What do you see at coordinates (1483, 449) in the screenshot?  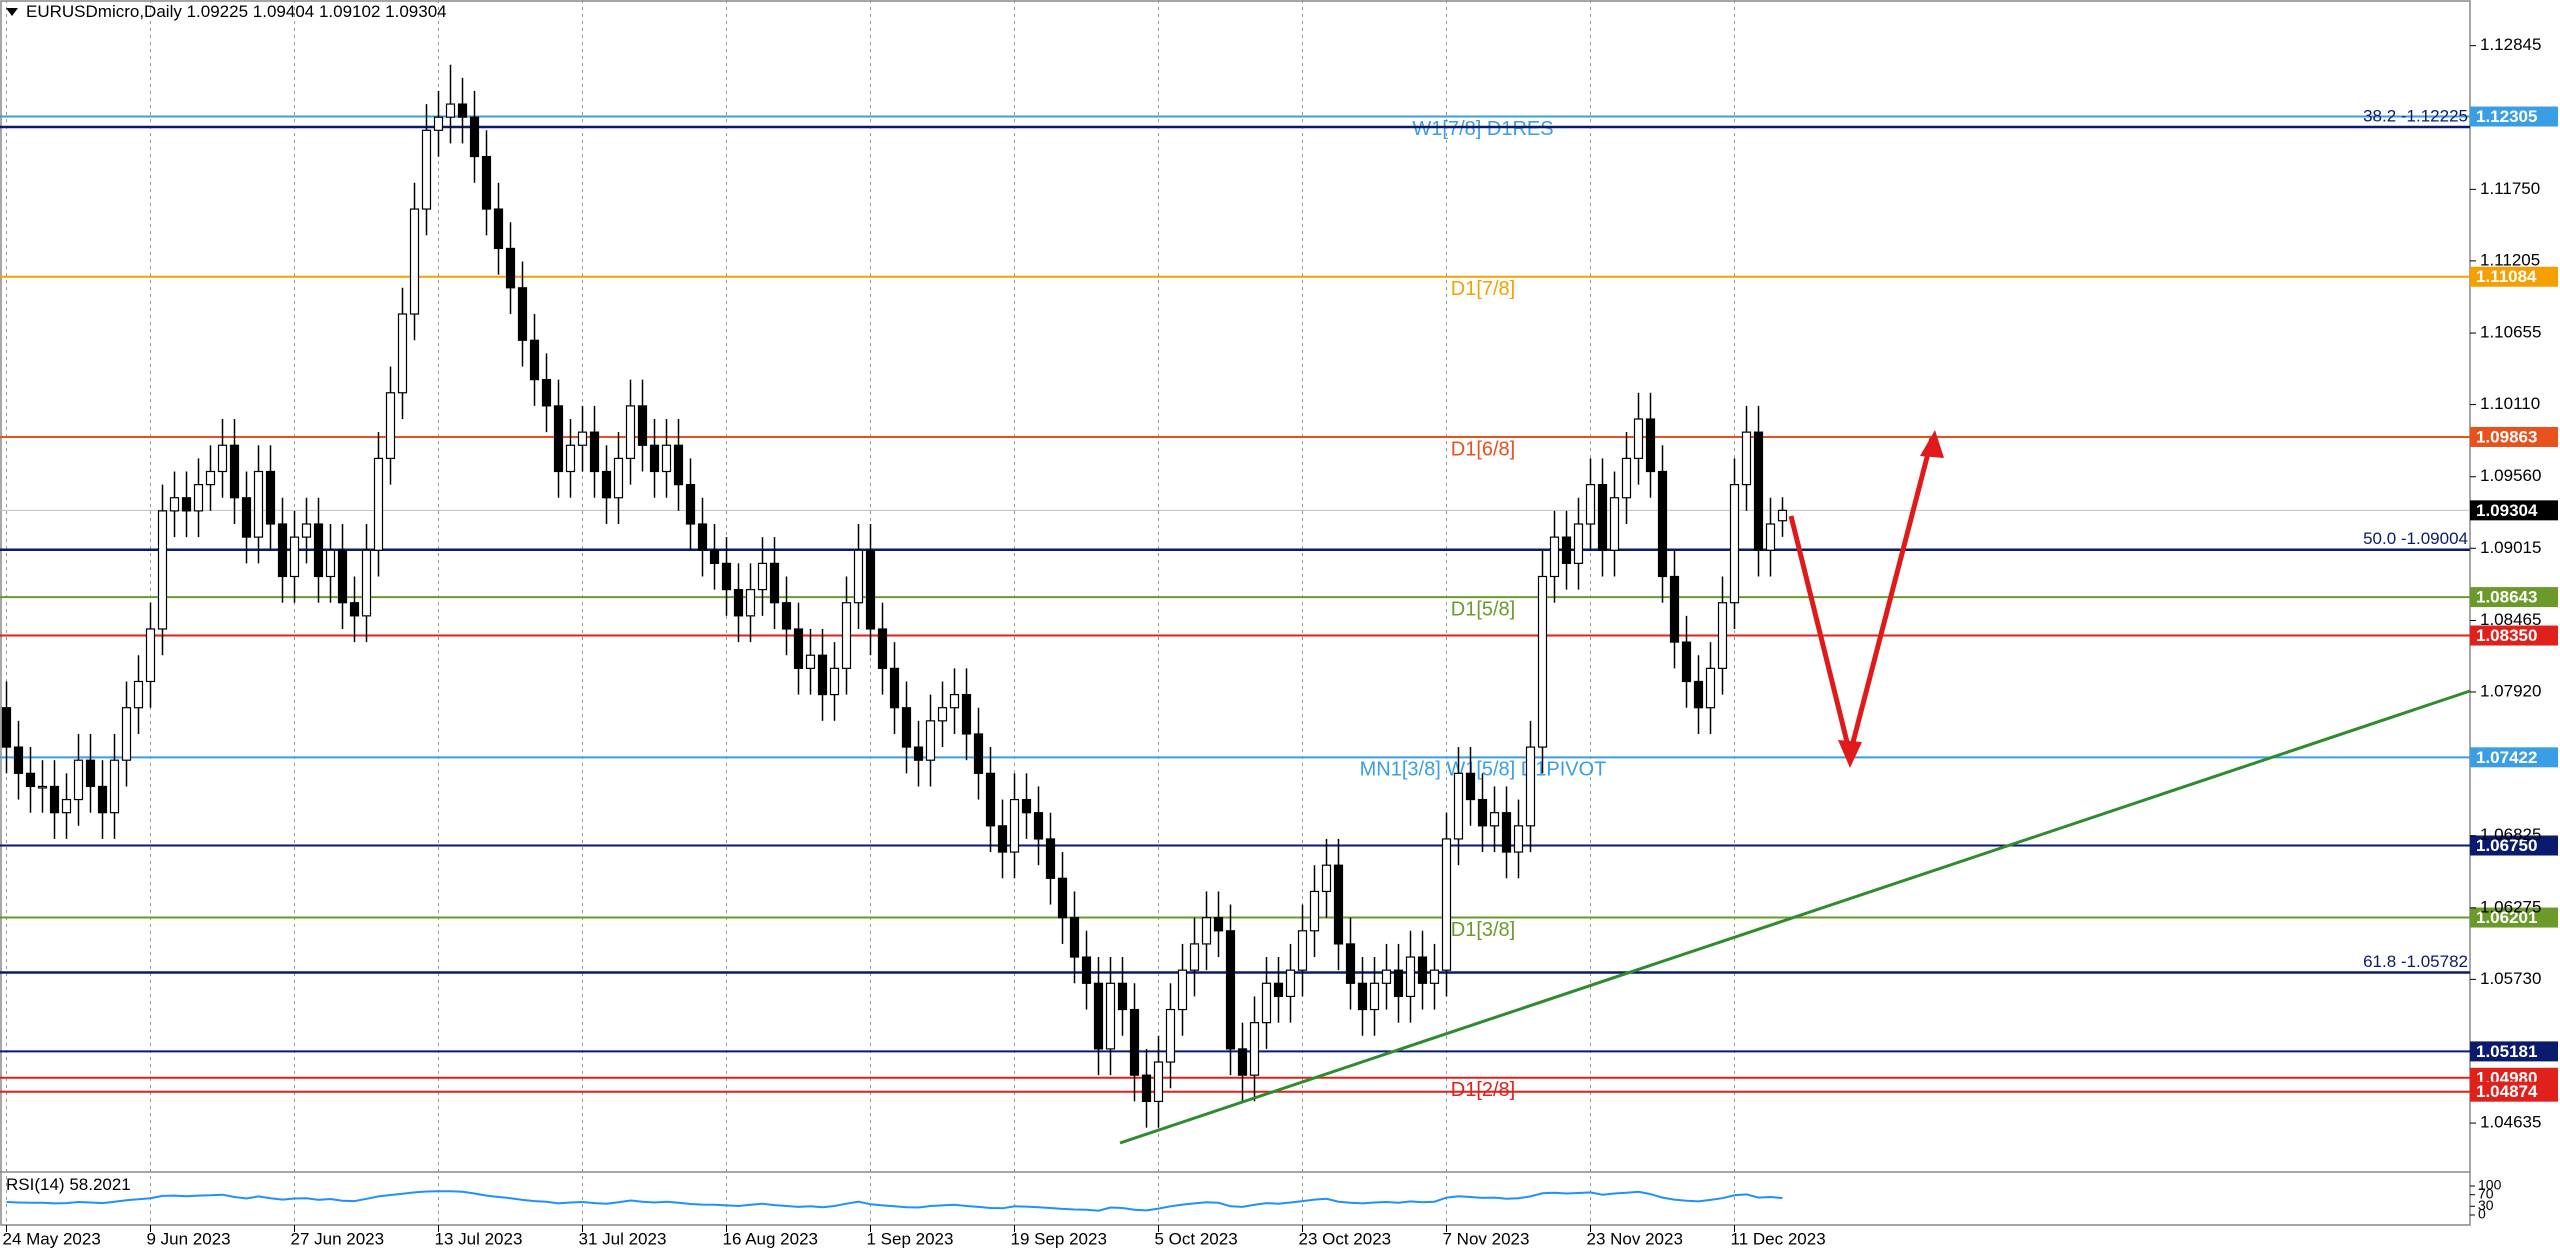 I see `level-label: D1[6/8]` at bounding box center [1483, 449].